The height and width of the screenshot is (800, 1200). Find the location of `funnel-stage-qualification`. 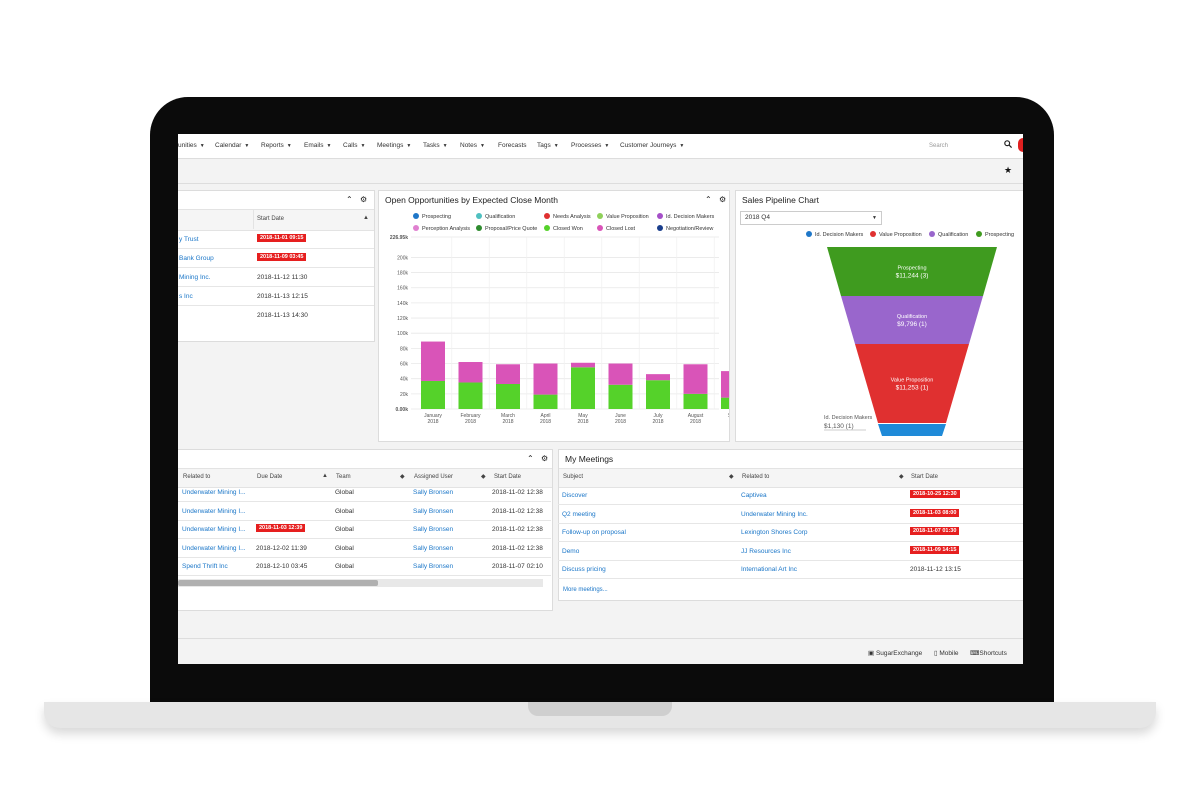

funnel-stage-qualification is located at coordinates (912, 320).